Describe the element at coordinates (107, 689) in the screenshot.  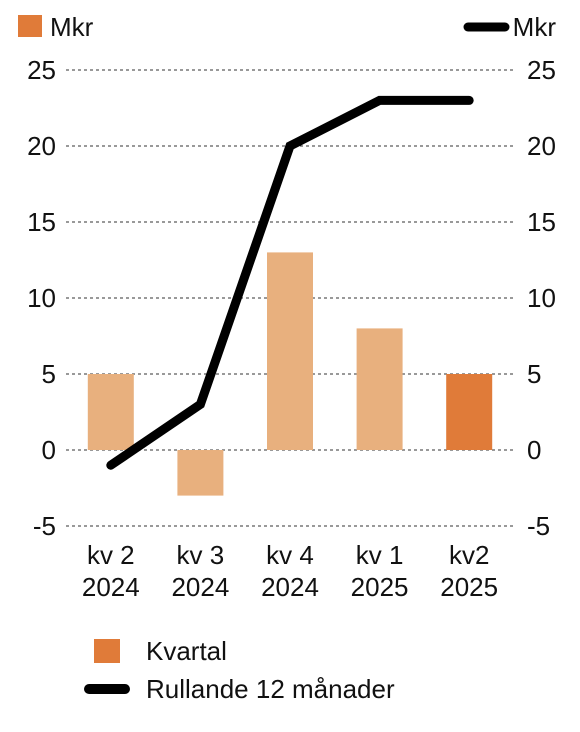
I see `legend-line-swatch` at that location.